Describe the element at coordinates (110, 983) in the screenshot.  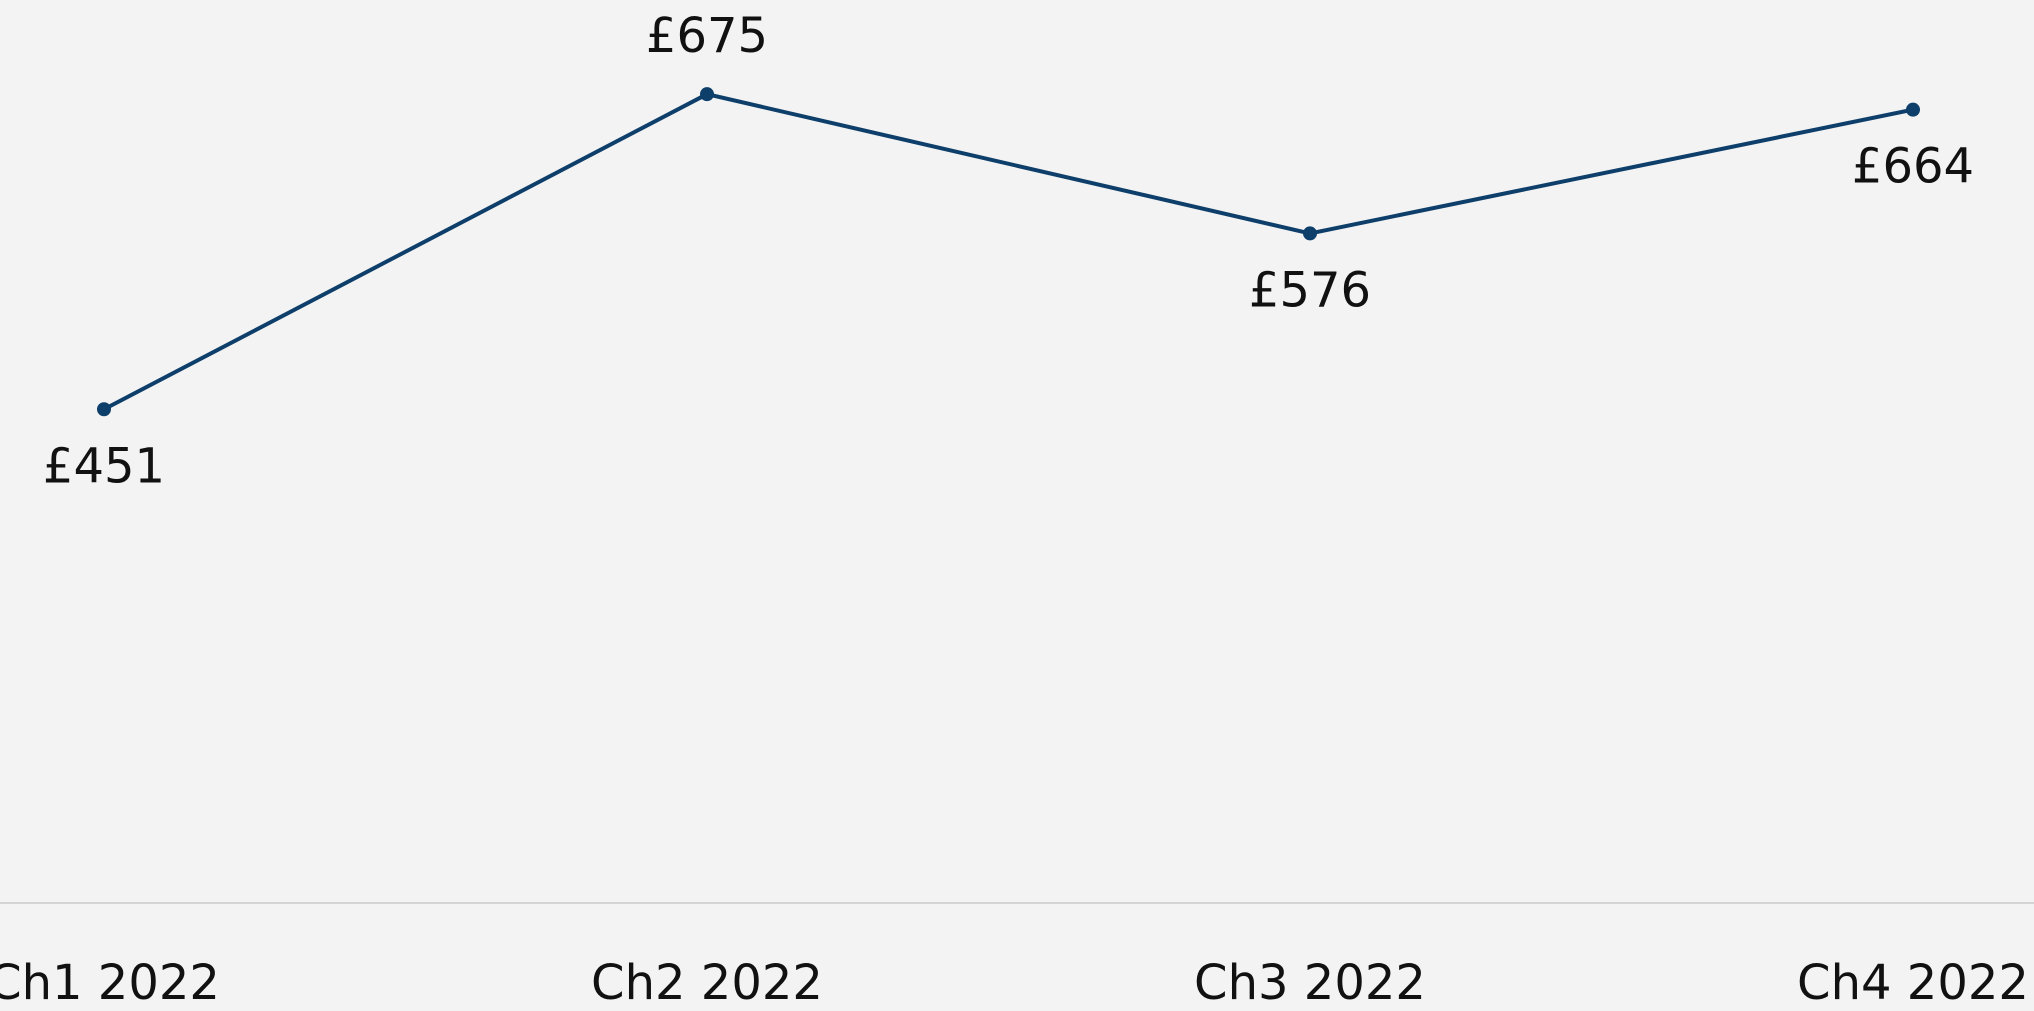
I see `x-tick-label: Ch1 2022` at that location.